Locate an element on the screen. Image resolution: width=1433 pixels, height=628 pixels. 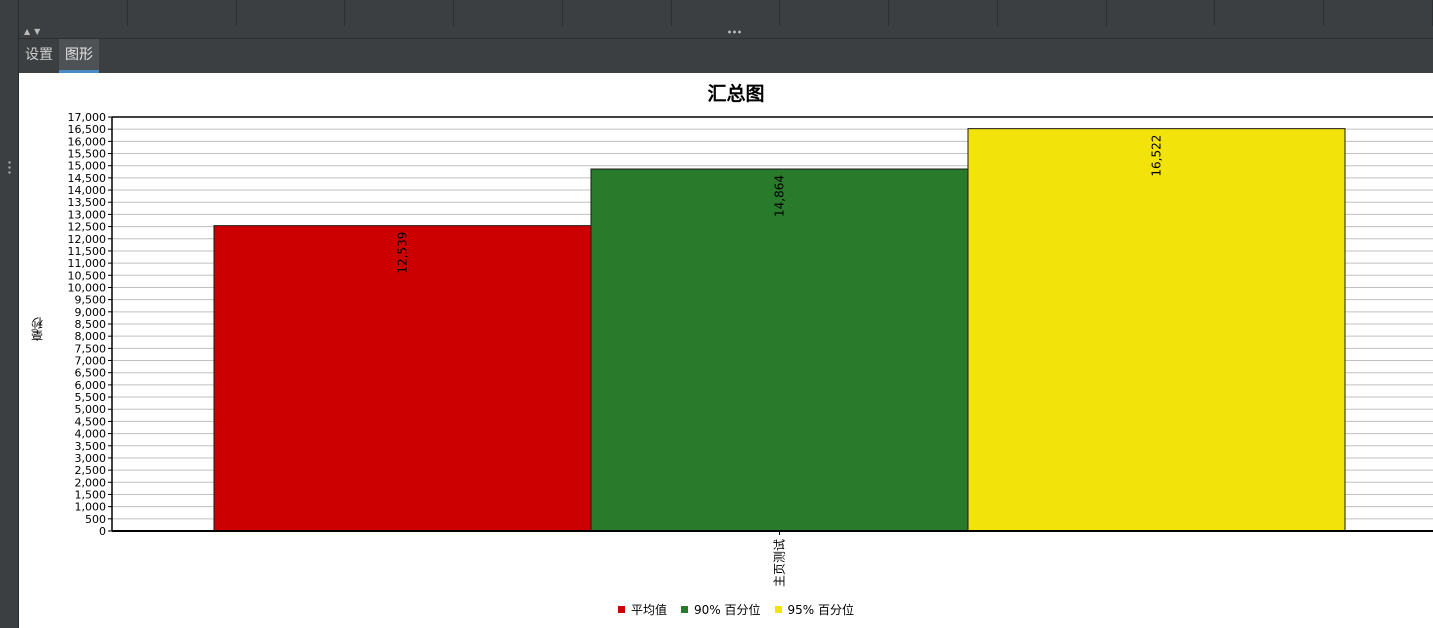
bar-value-label: 16,522 is located at coordinates (1157, 156).